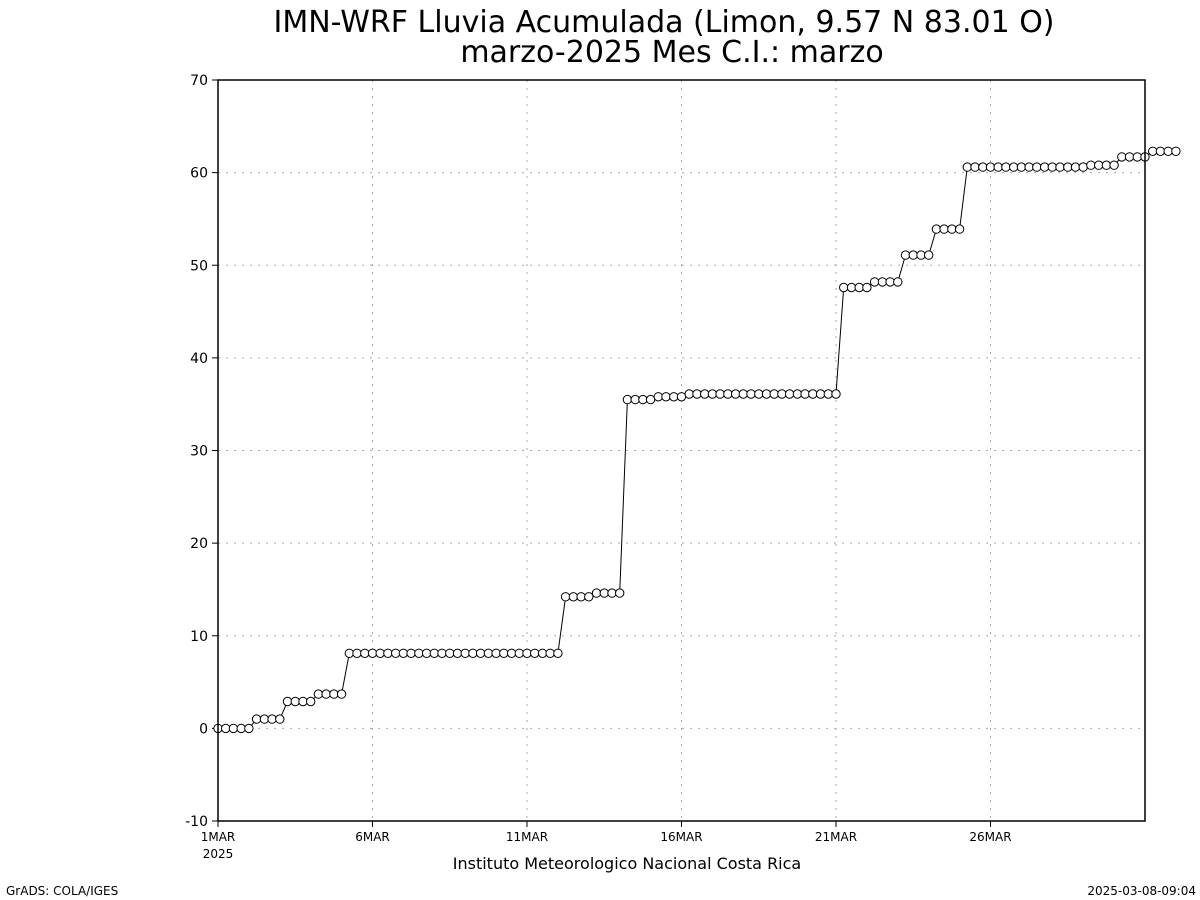 The height and width of the screenshot is (900, 1200). I want to click on x-tick-label: 16MAR, so click(681, 837).